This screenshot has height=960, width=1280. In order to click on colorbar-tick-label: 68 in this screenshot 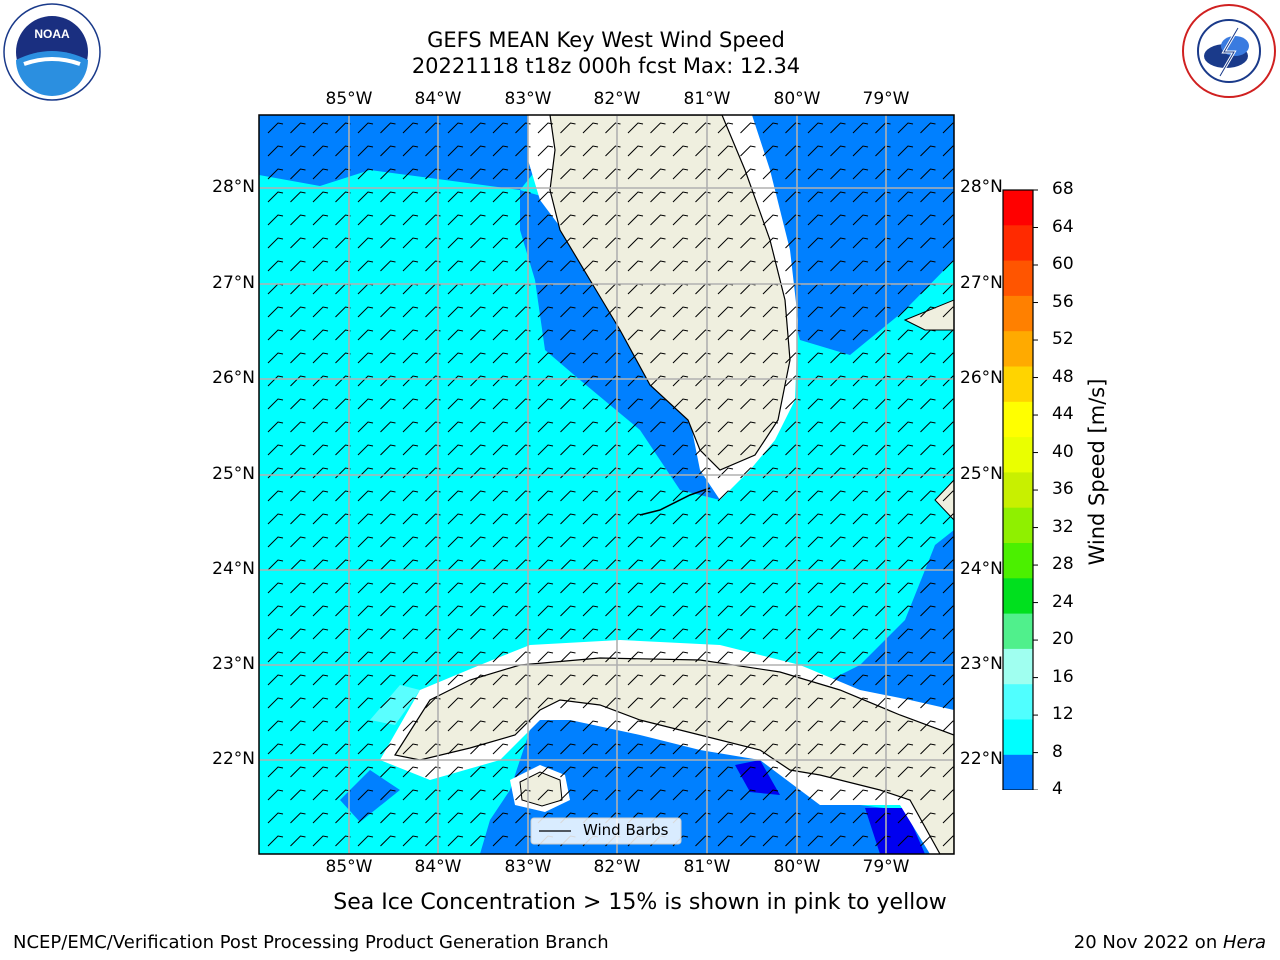, I will do `click(1063, 189)`.